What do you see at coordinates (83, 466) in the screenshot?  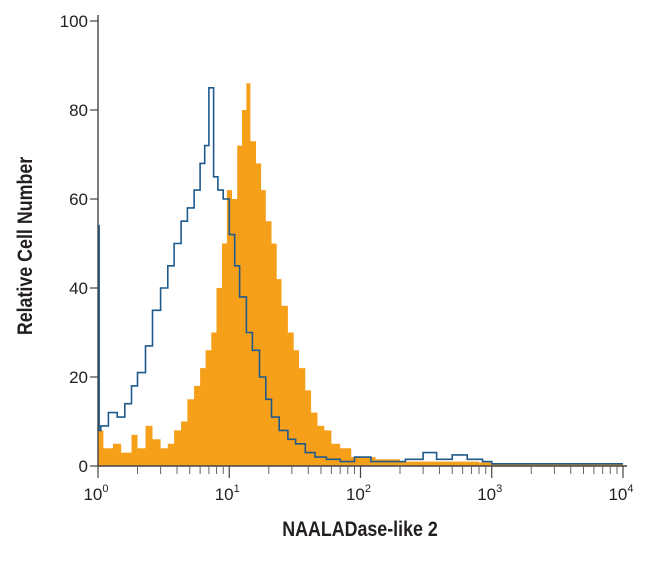 I see `y-tick-label: 0` at bounding box center [83, 466].